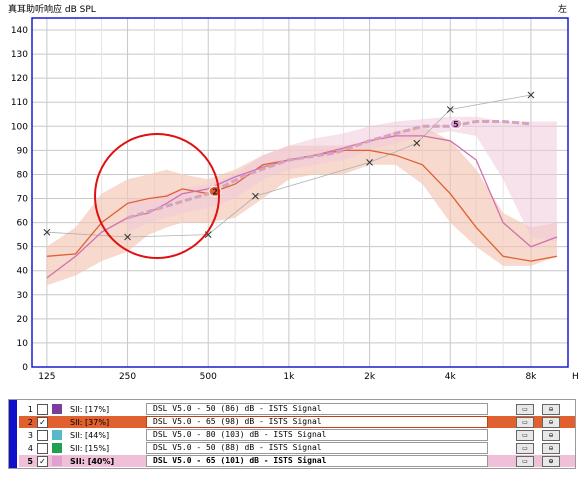 This screenshot has height=493, width=580. I want to click on curve-description: DSL V5.0 - 80 (103) dB - ISTS Signal, so click(317, 435).